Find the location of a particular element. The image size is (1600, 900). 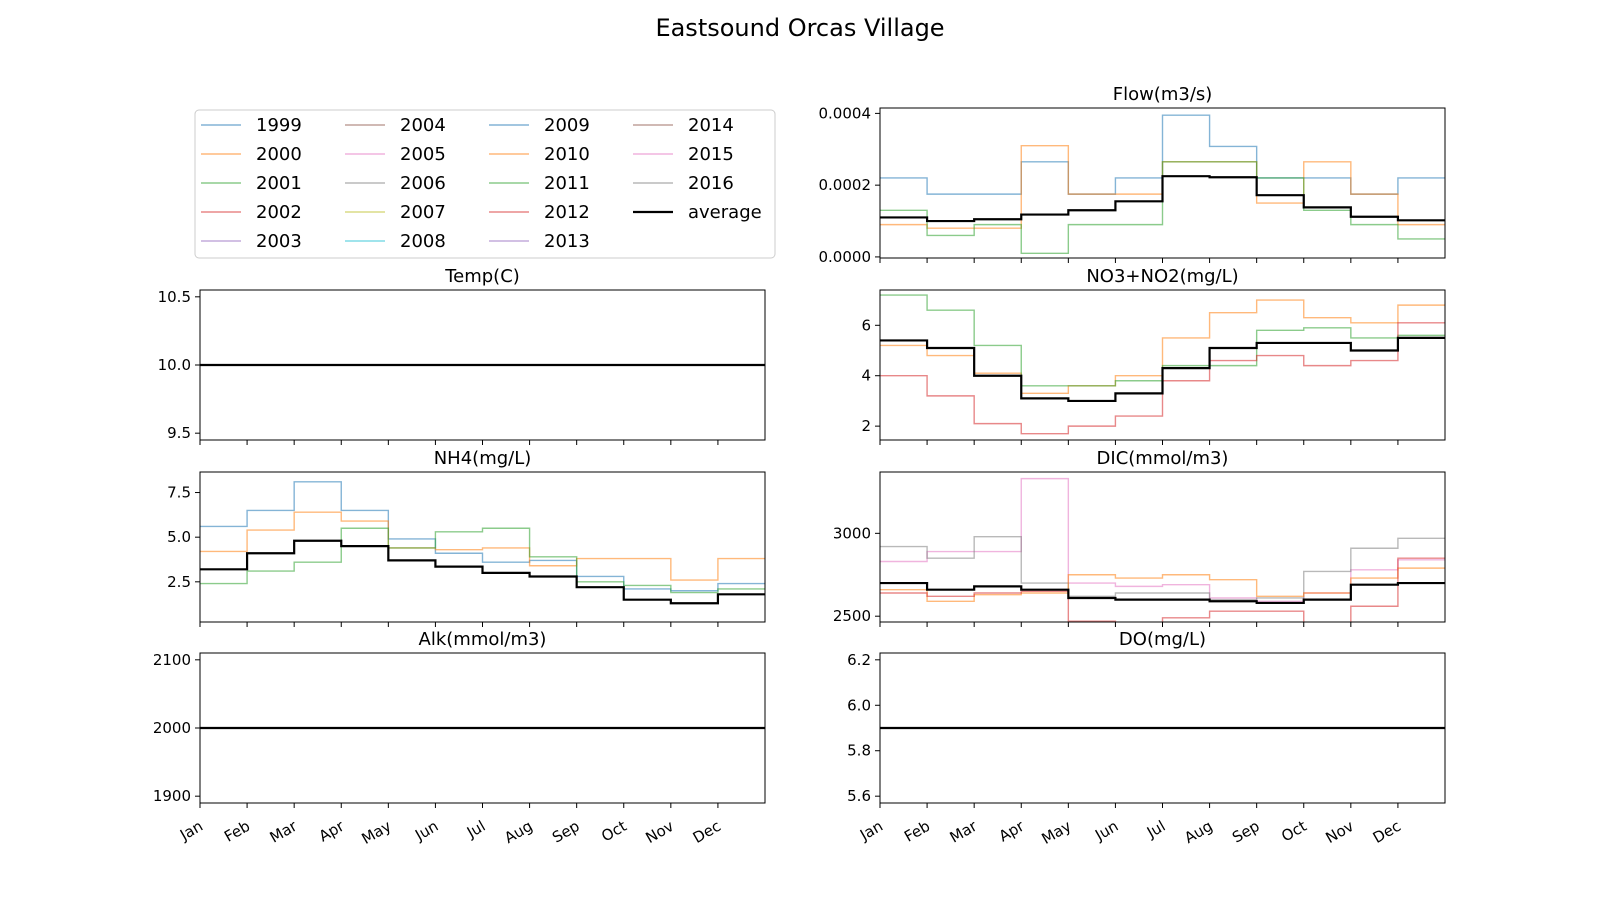

y-tick-label: 10.0 is located at coordinates (174, 365).